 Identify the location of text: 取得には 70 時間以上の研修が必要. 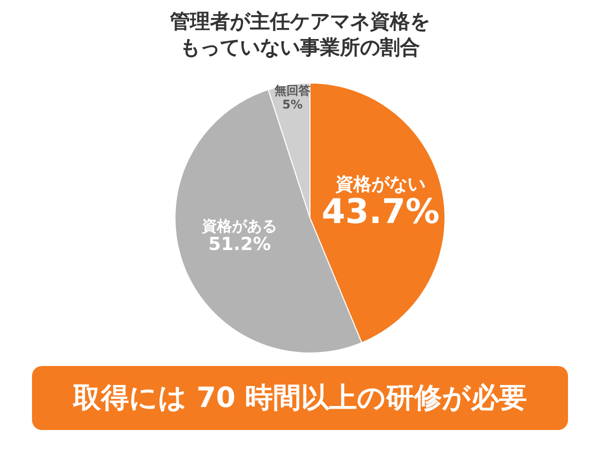
(300, 398).